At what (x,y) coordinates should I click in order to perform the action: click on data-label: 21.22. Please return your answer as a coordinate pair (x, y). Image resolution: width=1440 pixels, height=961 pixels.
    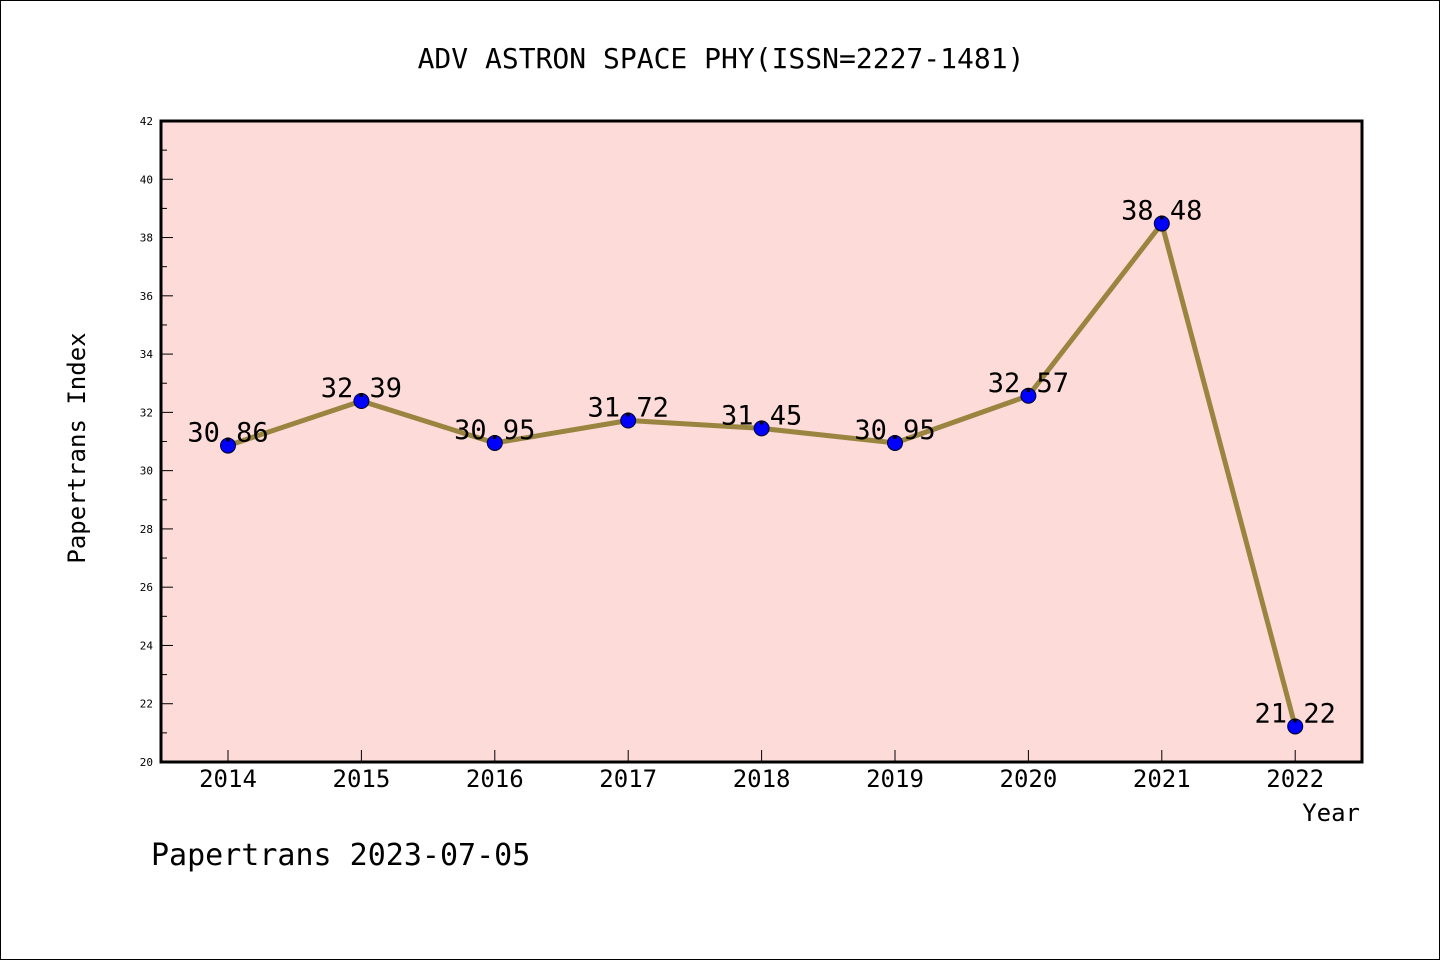
    Looking at the image, I should click on (1295, 713).